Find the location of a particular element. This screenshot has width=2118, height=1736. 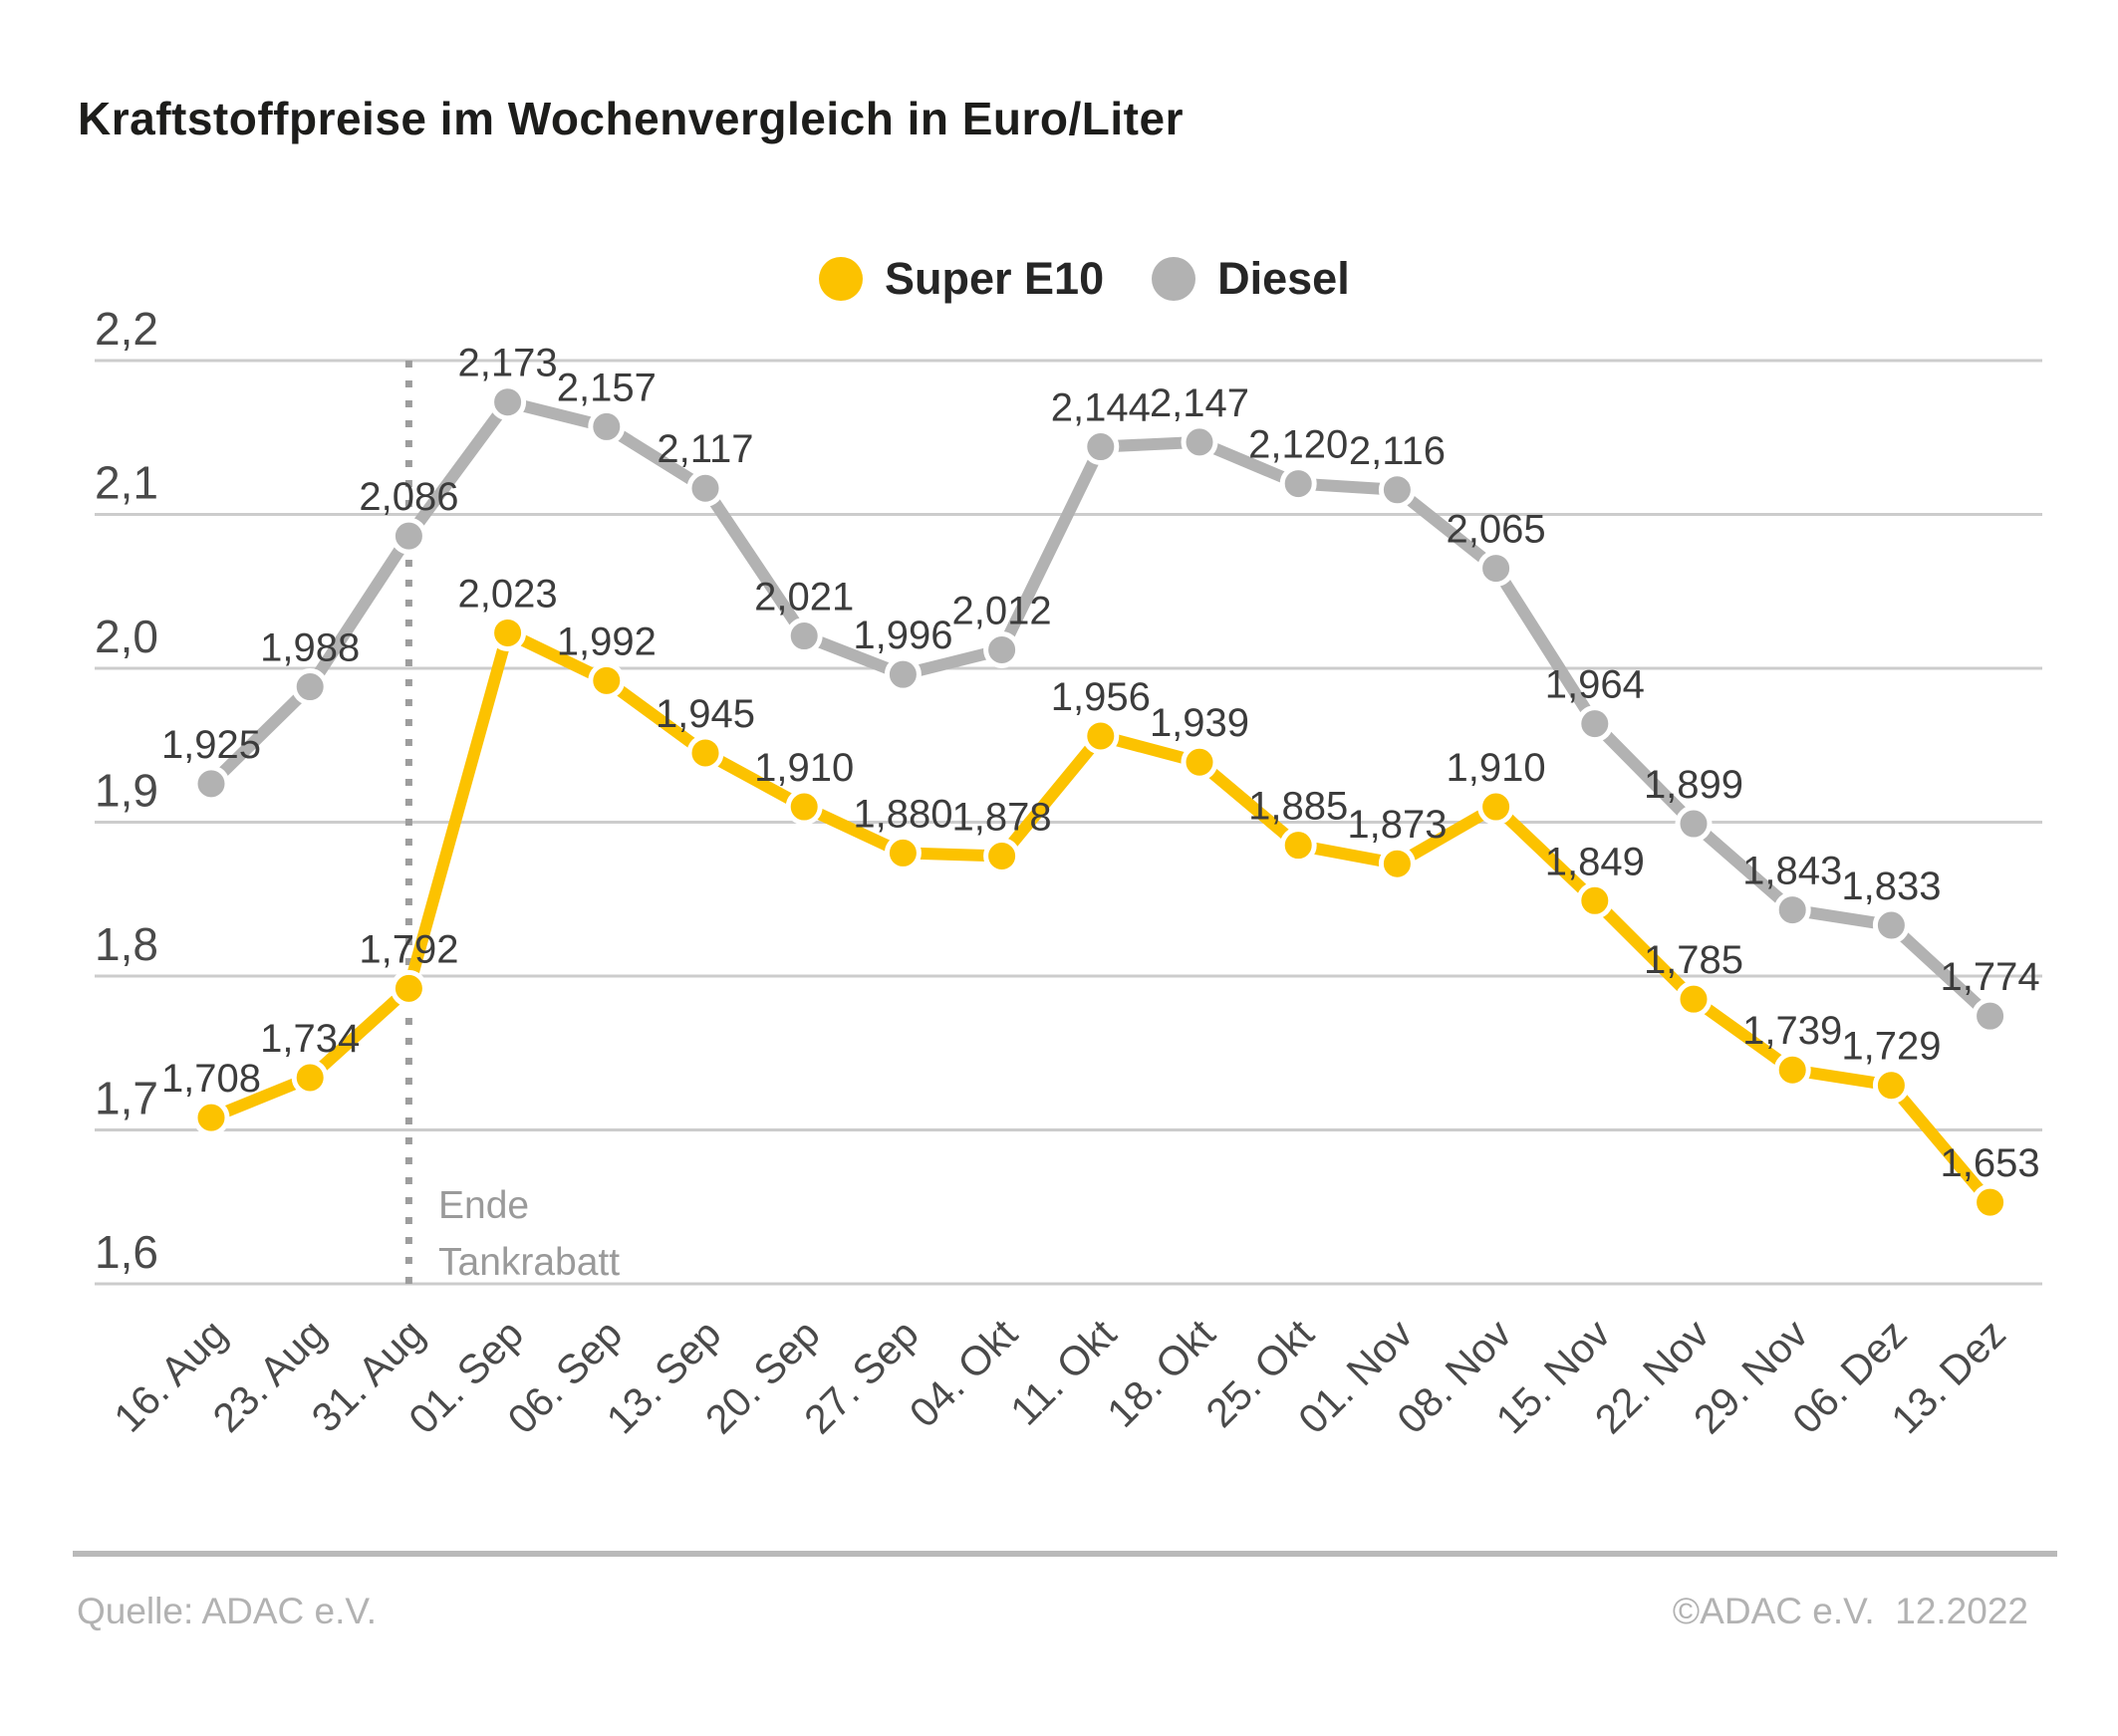

y-tick-label: 1,9 is located at coordinates (126, 791).